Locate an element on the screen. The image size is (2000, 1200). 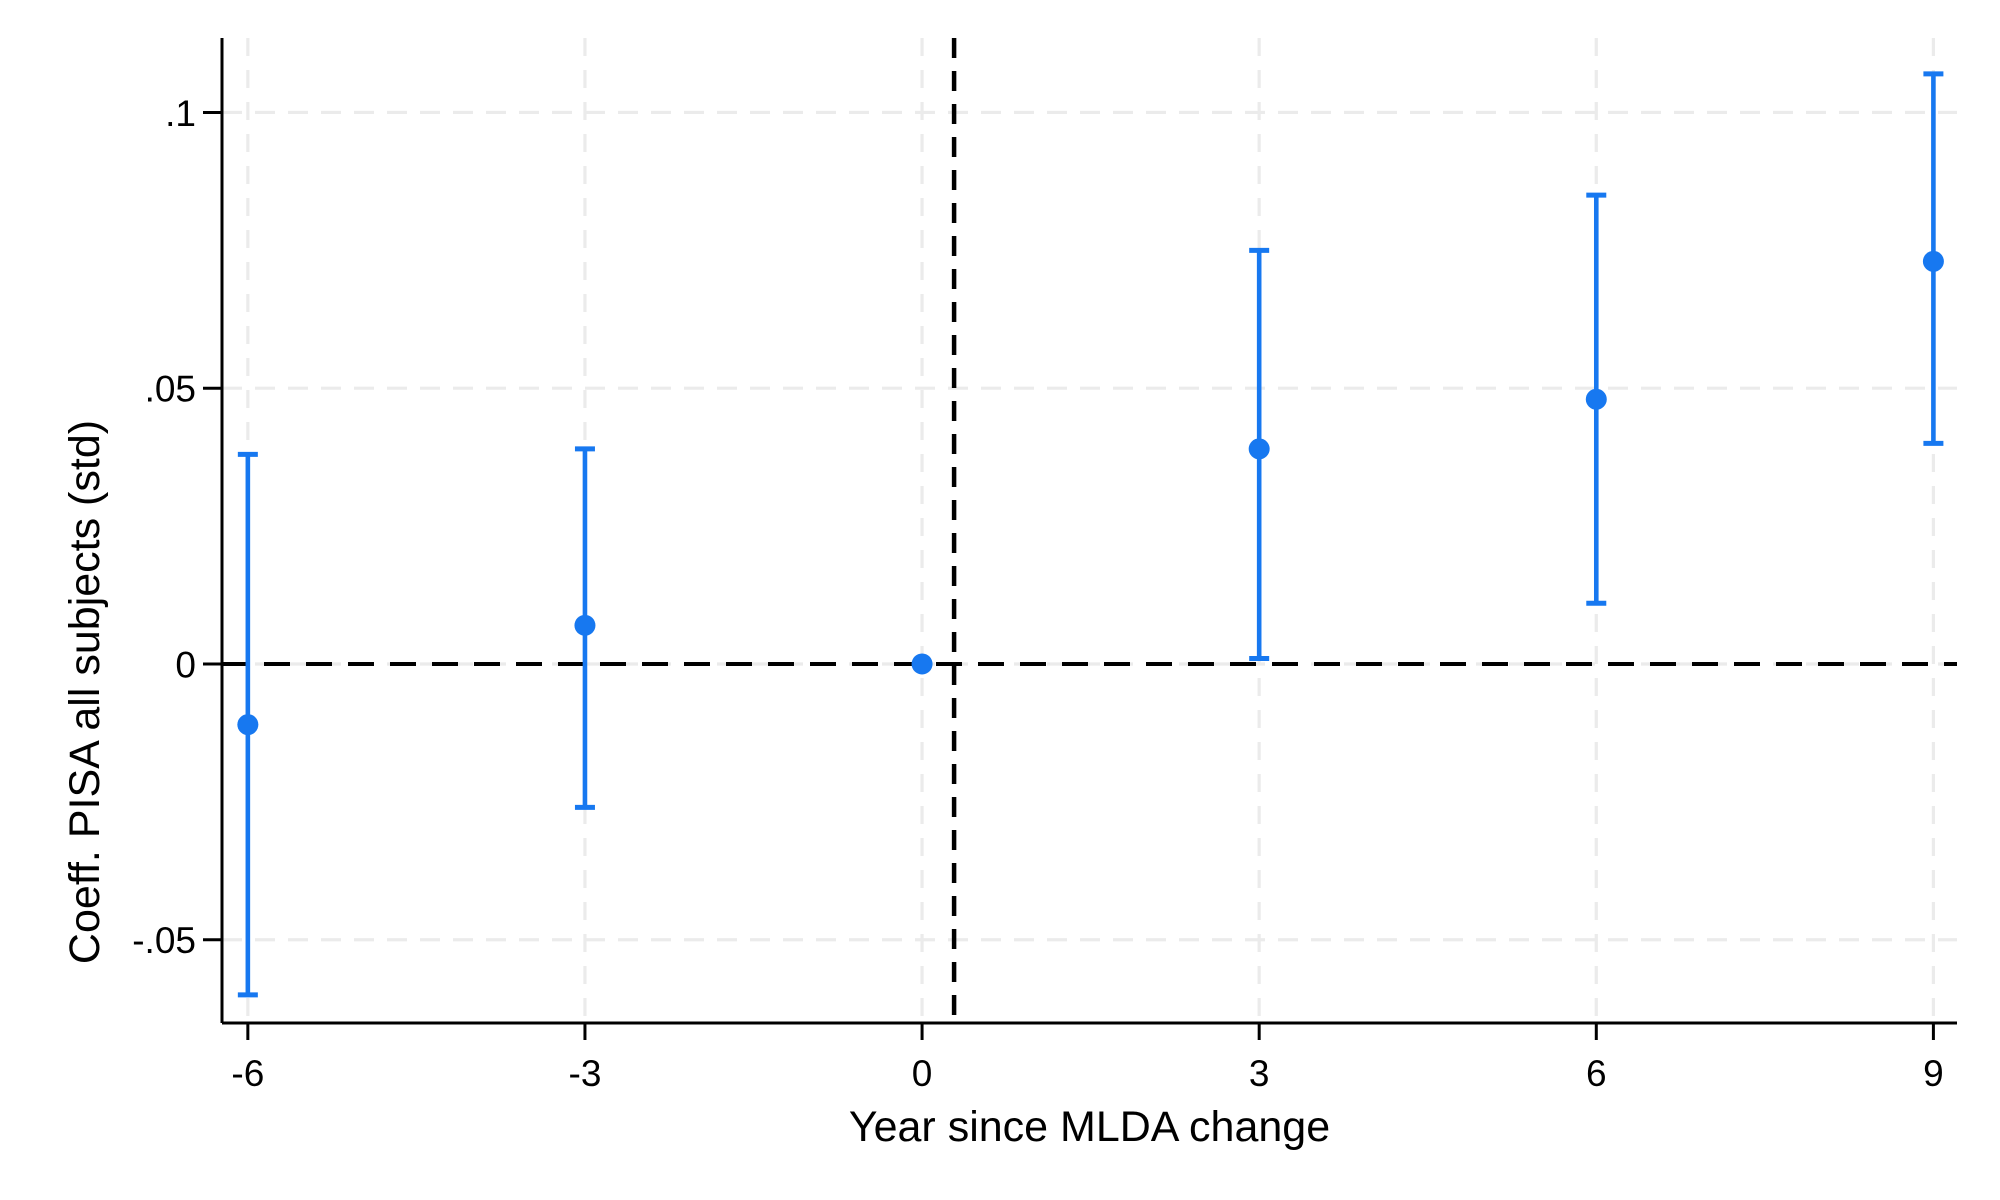
x-tick-label: 3 is located at coordinates (1259, 1073).